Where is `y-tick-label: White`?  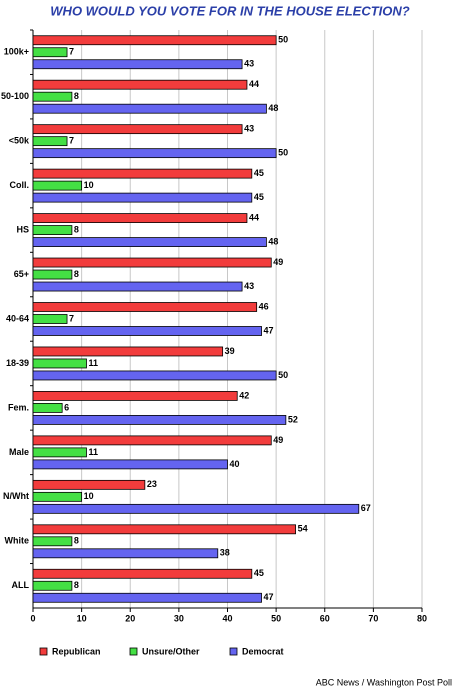
y-tick-label: White is located at coordinates (17, 541).